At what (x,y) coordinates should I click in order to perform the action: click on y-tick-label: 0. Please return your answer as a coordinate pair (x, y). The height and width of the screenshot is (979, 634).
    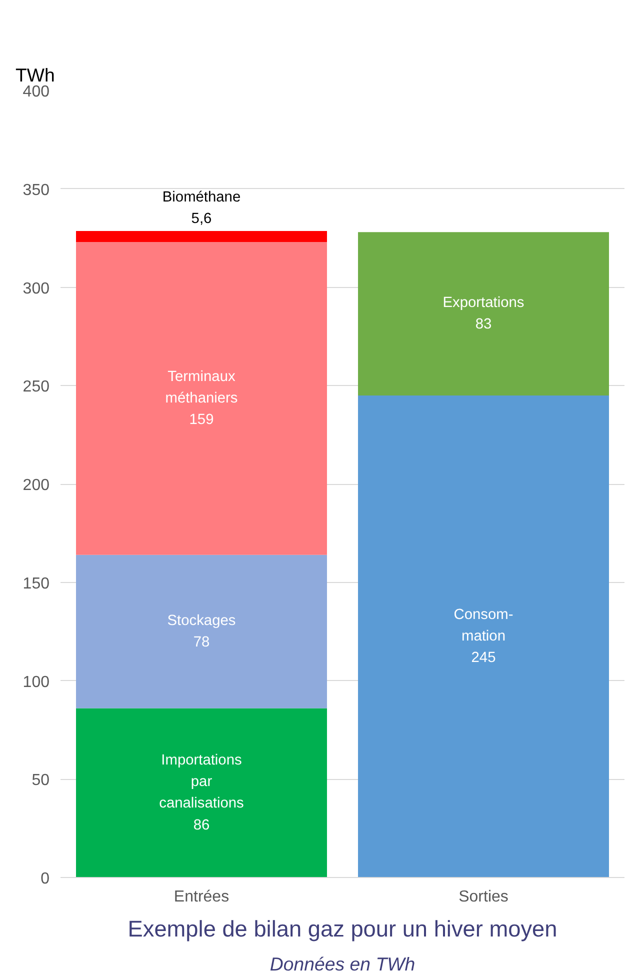
    Looking at the image, I should click on (45, 879).